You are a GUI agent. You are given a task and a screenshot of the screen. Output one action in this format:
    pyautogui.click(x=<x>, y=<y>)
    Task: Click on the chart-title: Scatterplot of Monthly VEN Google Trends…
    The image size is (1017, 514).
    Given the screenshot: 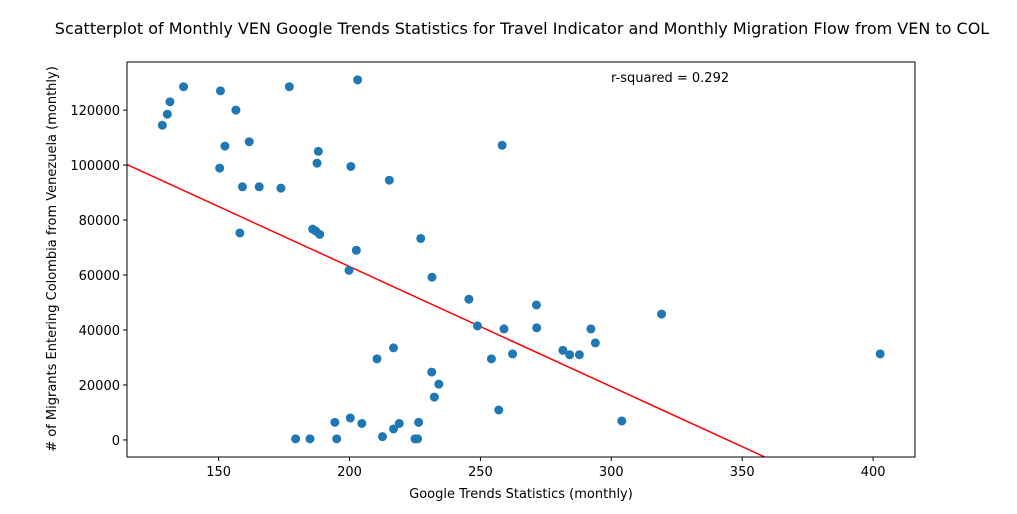 What is the action you would take?
    pyautogui.click(x=522, y=28)
    